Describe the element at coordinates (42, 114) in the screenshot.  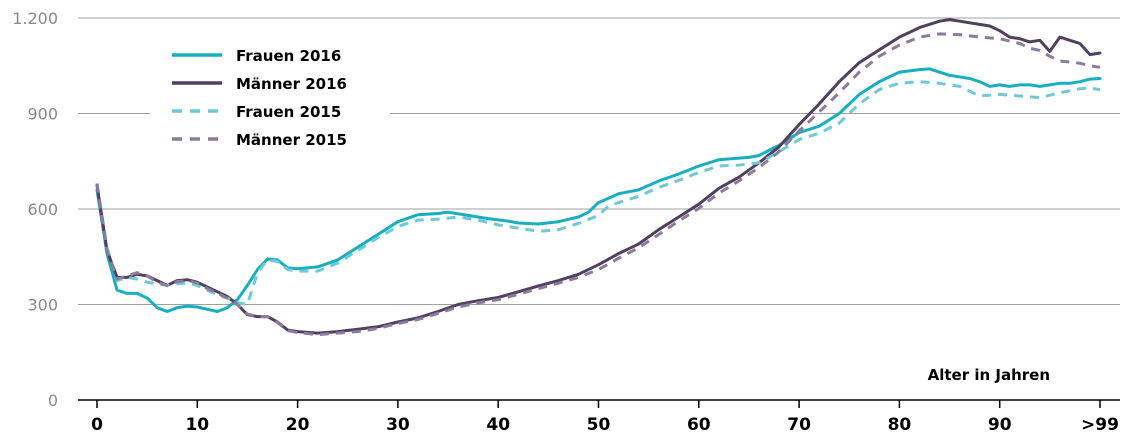
I see `y-tick-label: 900` at that location.